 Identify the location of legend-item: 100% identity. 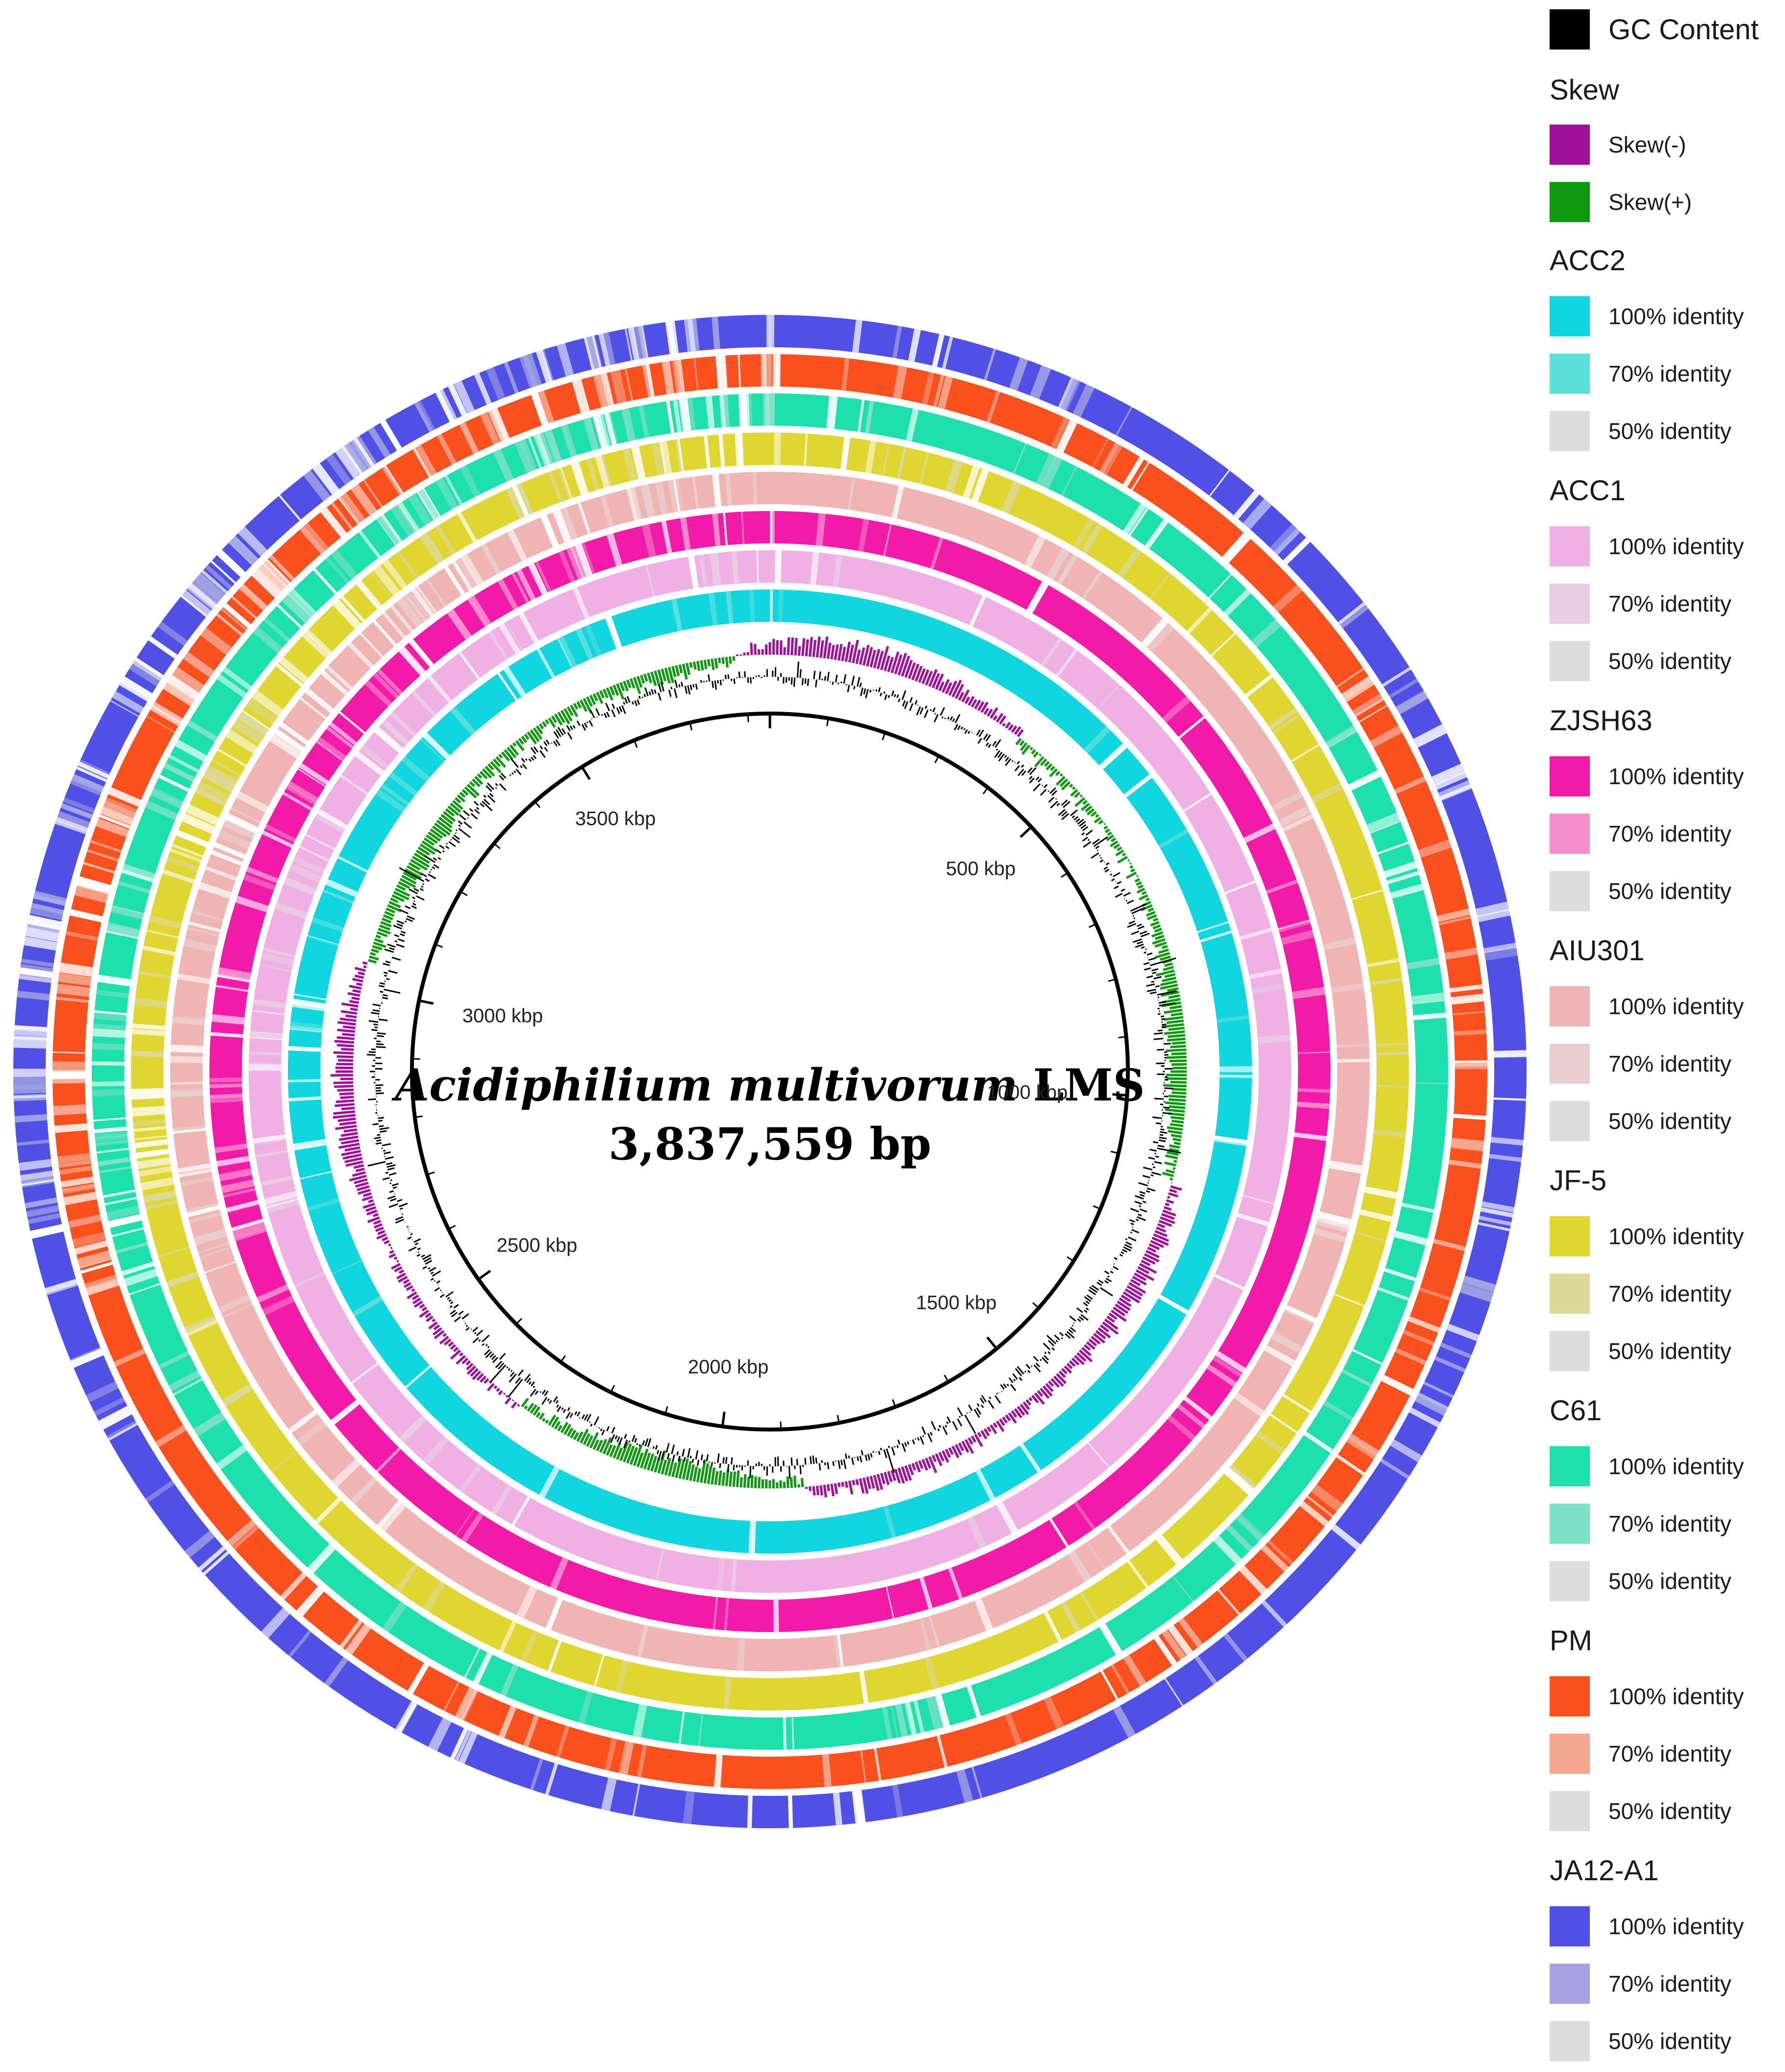
(1647, 1466).